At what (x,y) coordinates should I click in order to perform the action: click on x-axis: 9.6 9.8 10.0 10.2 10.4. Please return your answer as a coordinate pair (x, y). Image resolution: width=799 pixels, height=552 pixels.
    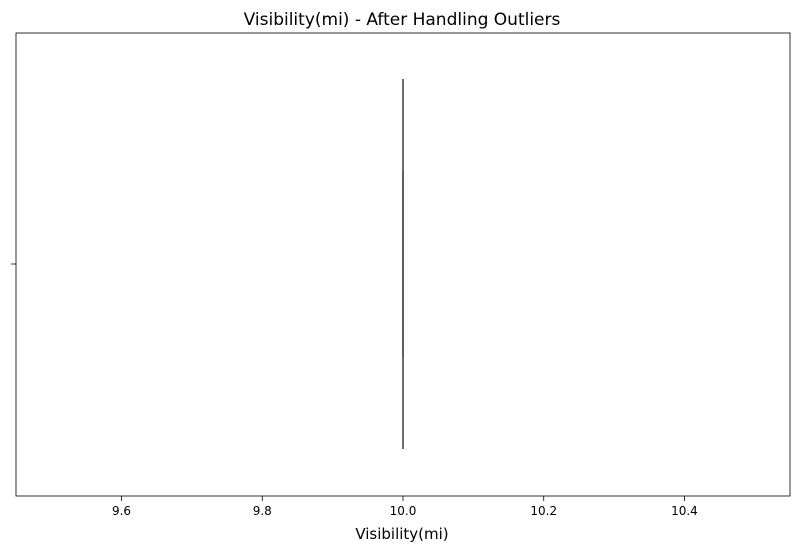
    Looking at the image, I should click on (405, 507).